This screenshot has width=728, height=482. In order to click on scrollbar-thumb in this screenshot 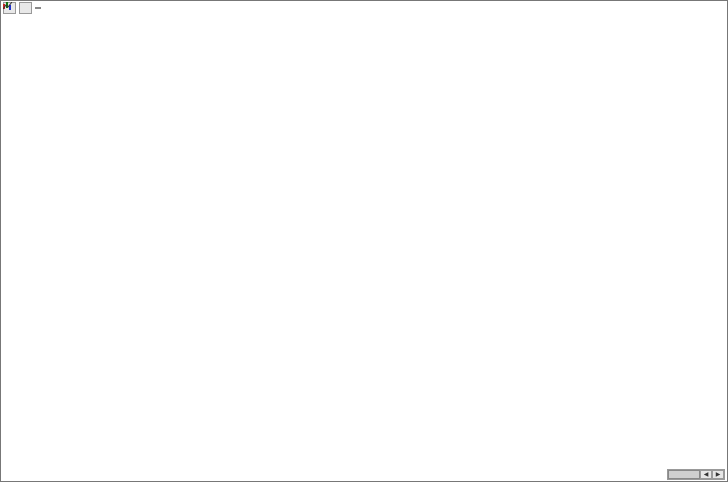, I will do `click(684, 474)`.